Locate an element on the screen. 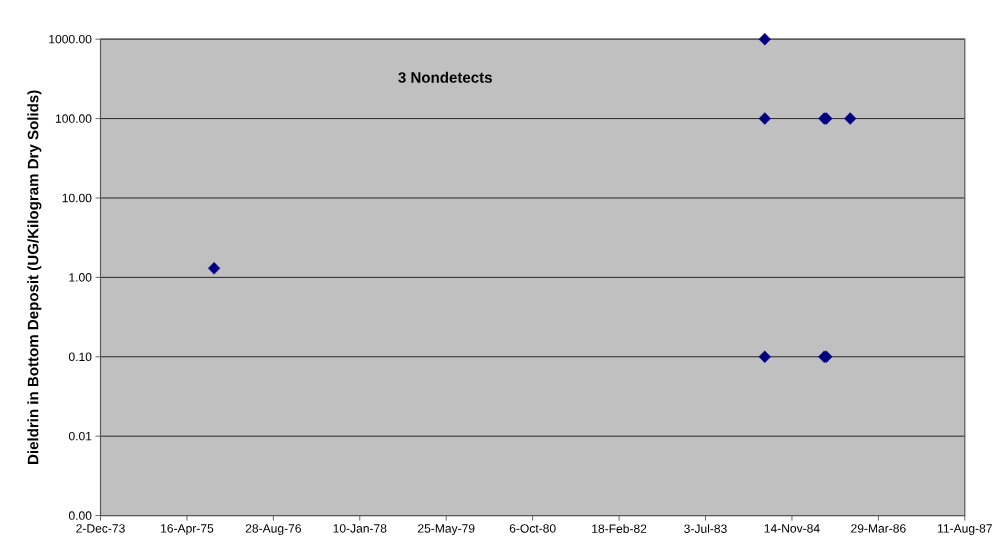 The width and height of the screenshot is (1004, 555). y-tick-label: 0.00 is located at coordinates (80, 515).